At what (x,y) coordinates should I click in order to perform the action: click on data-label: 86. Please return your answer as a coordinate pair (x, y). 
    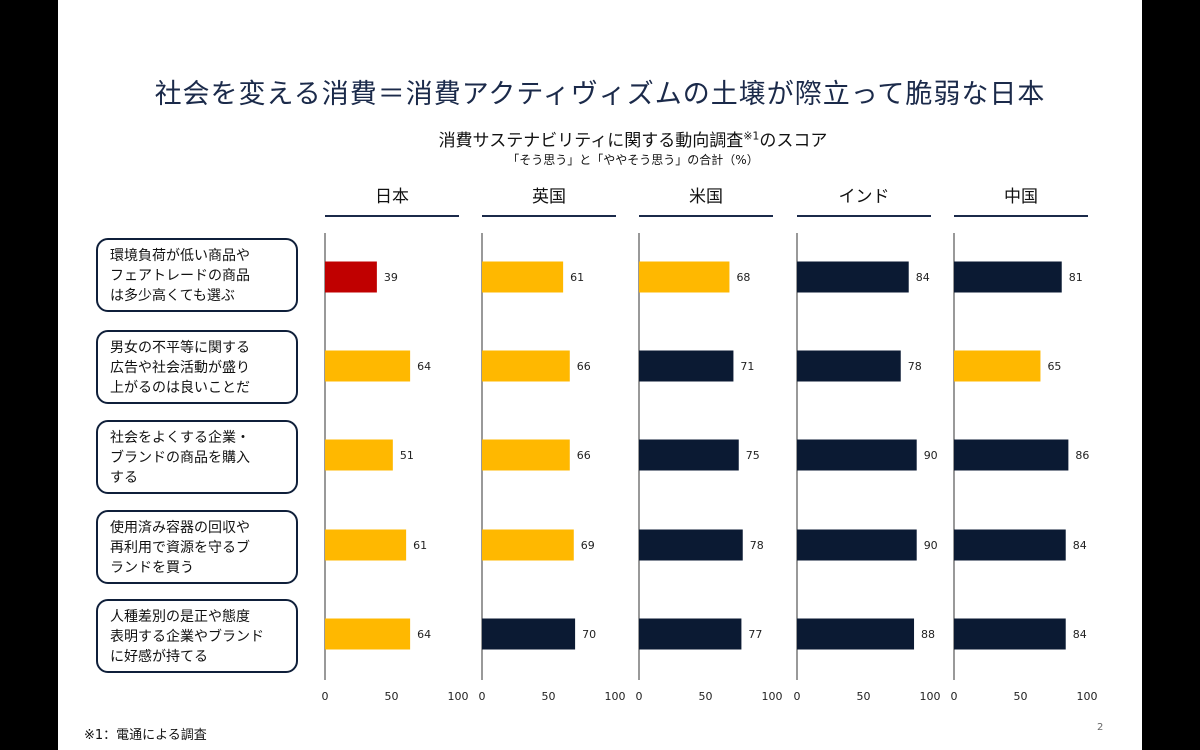
    Looking at the image, I should click on (1082, 455).